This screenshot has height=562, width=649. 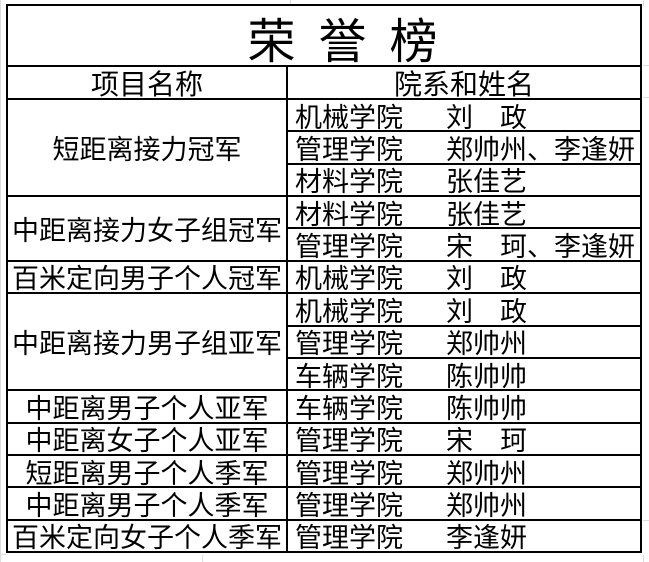 I want to click on table-title: 荣誉榜, so click(x=324, y=35).